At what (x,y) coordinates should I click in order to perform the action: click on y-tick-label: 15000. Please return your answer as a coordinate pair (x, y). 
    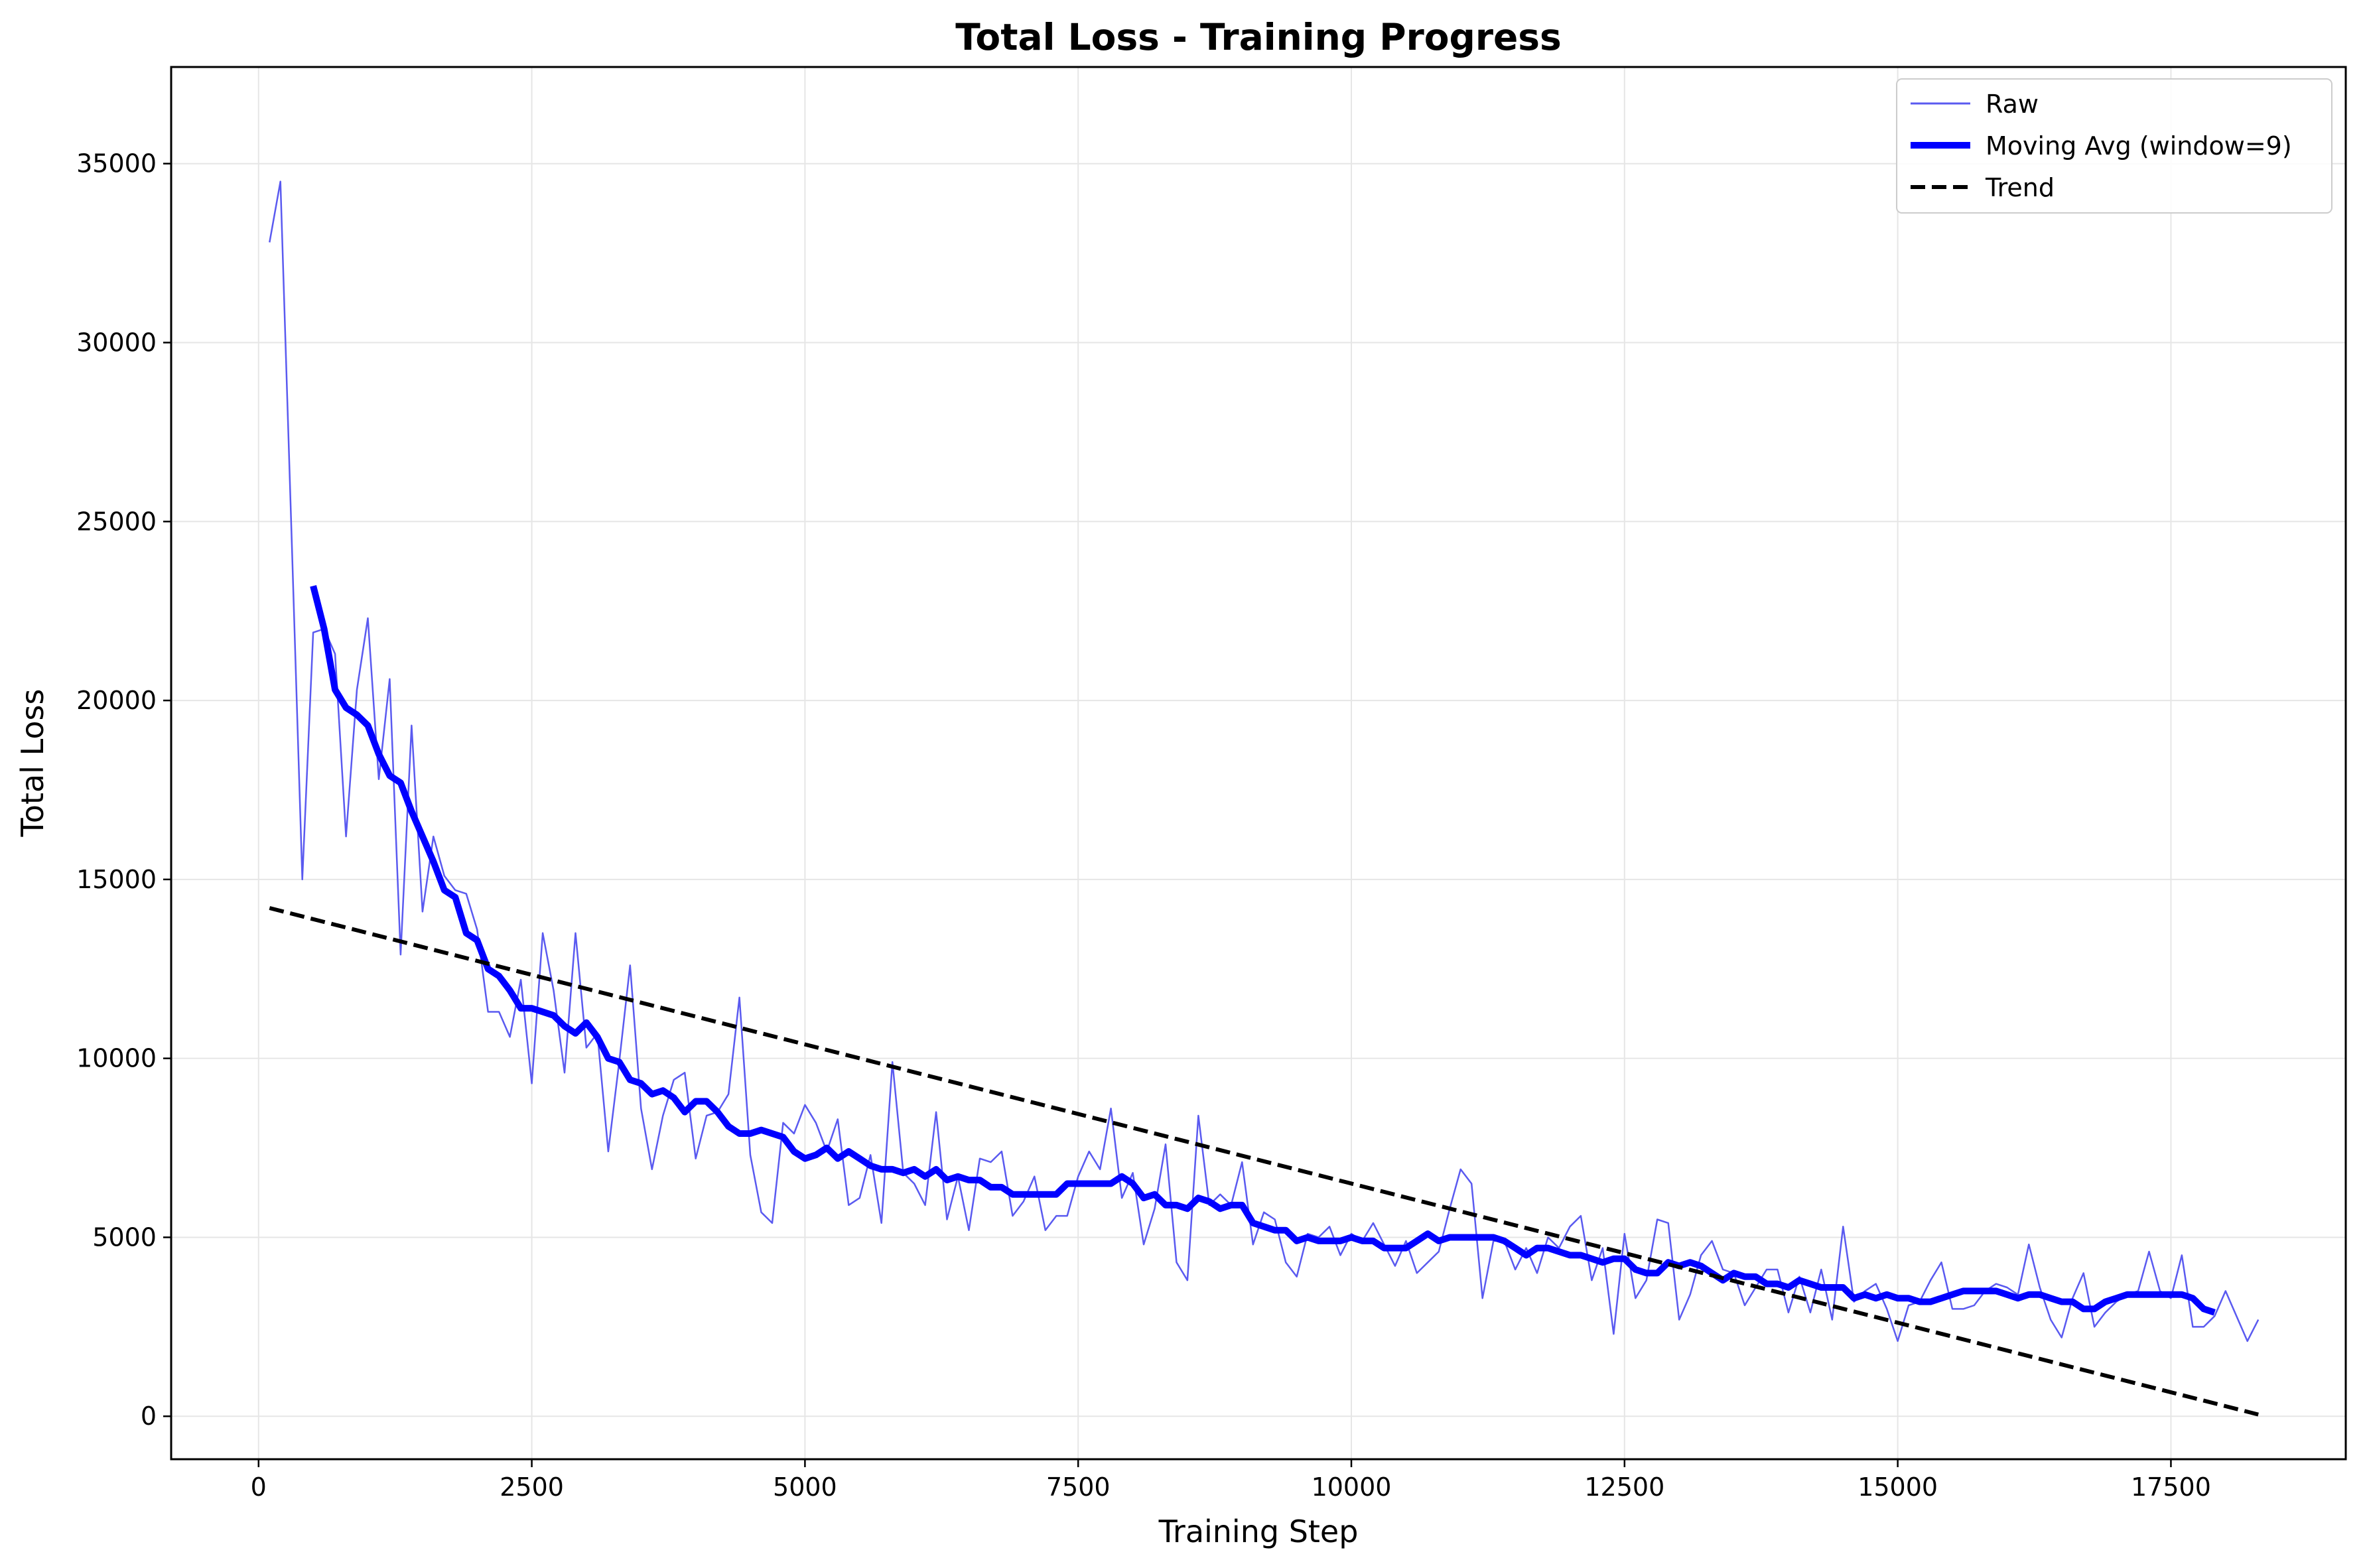
    Looking at the image, I should click on (116, 879).